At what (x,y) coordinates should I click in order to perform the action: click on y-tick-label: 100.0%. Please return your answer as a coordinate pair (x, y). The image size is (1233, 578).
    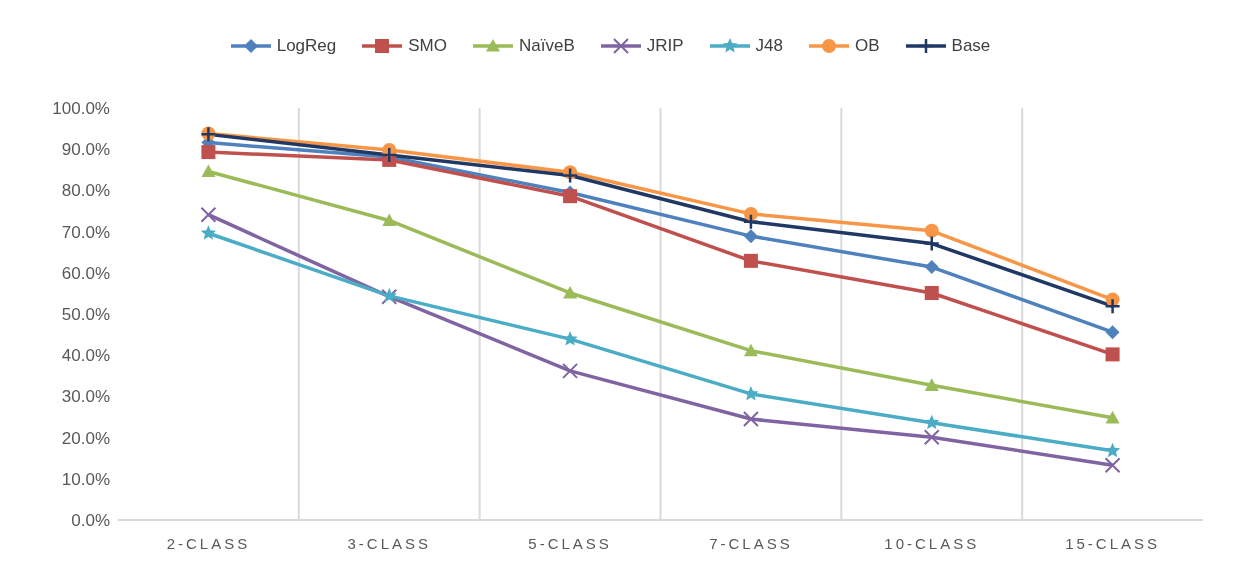
    Looking at the image, I should click on (81, 109).